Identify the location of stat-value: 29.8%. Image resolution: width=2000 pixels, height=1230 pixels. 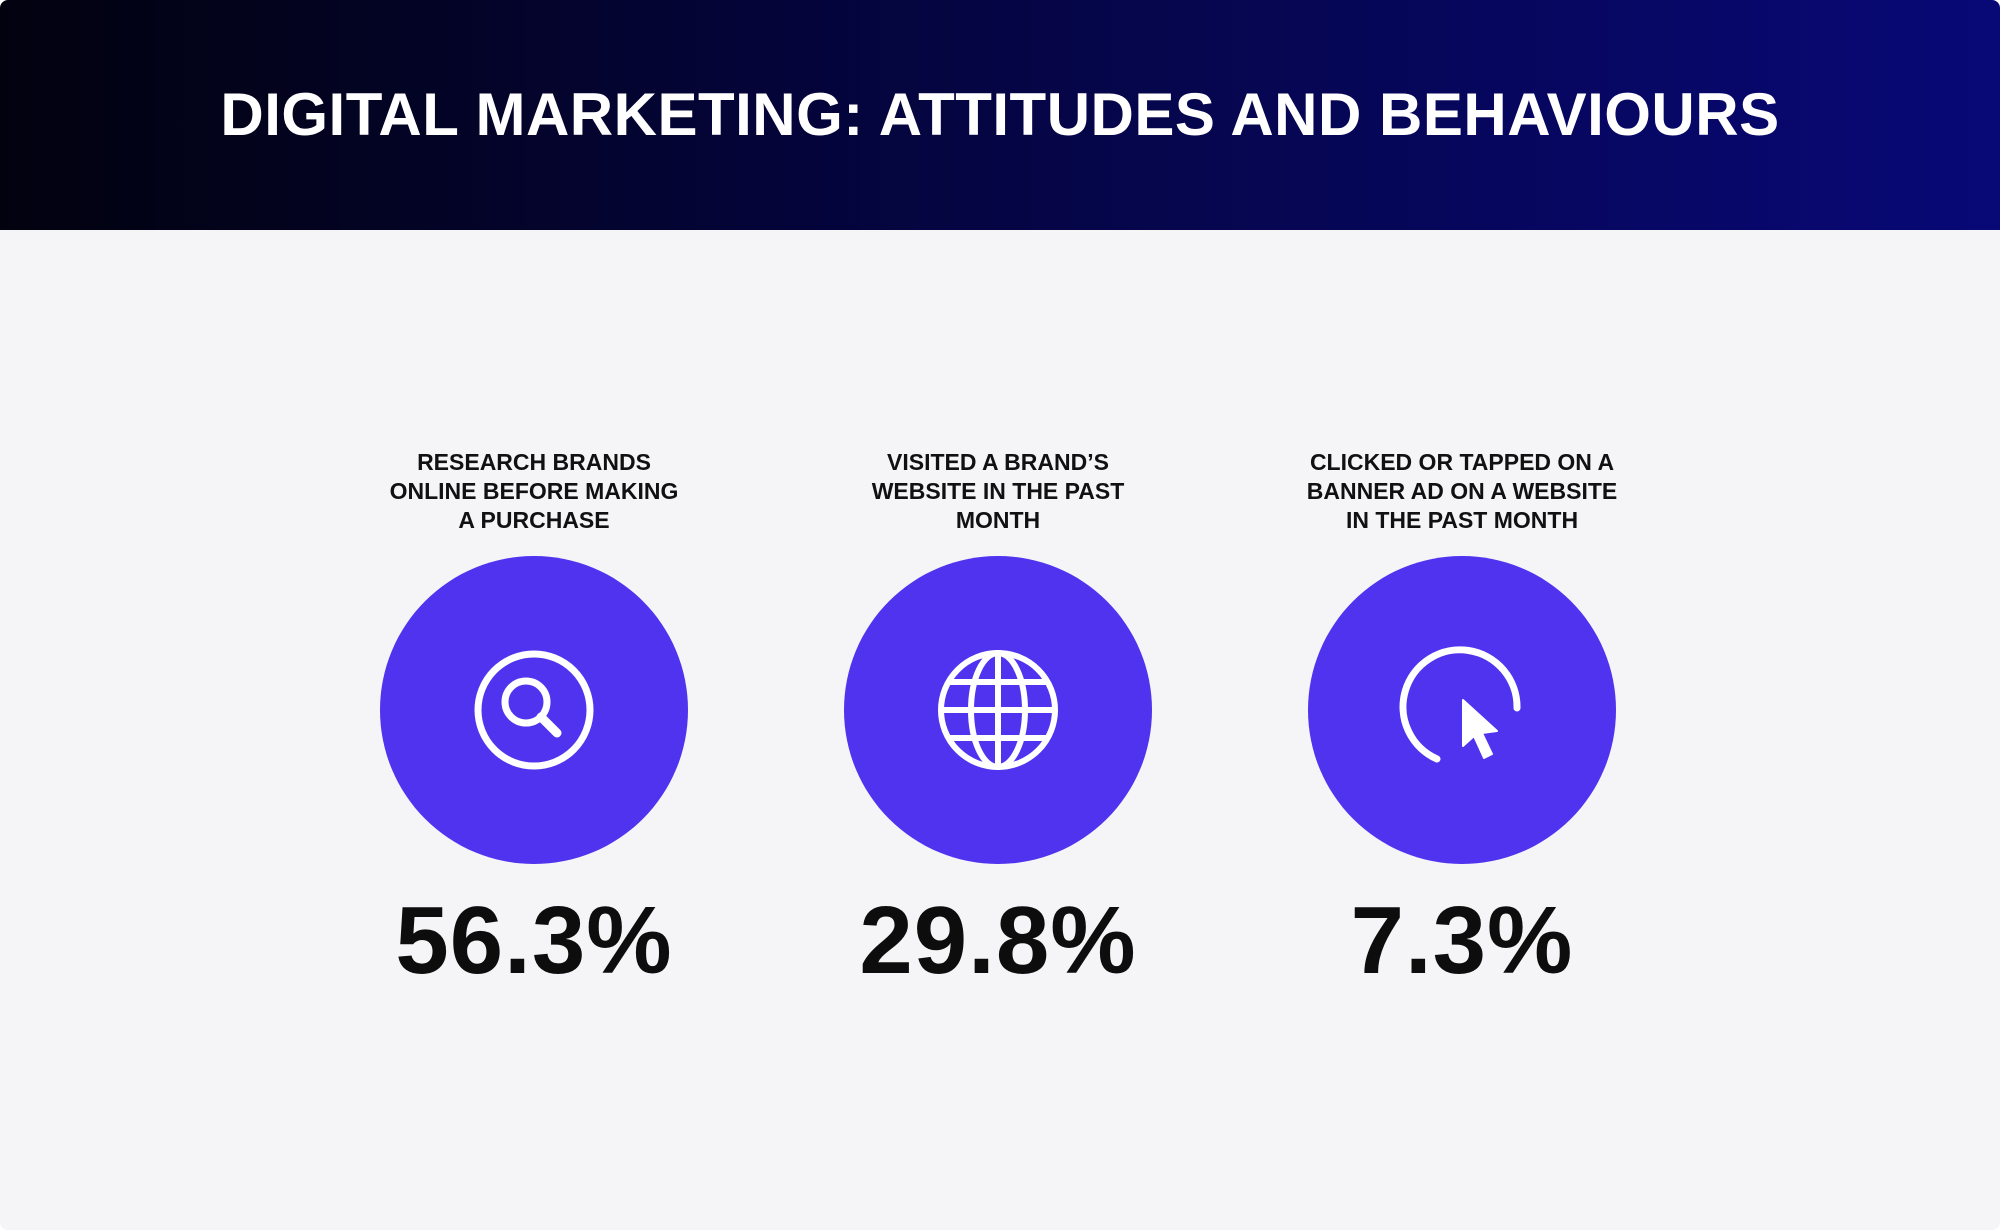
(998, 940).